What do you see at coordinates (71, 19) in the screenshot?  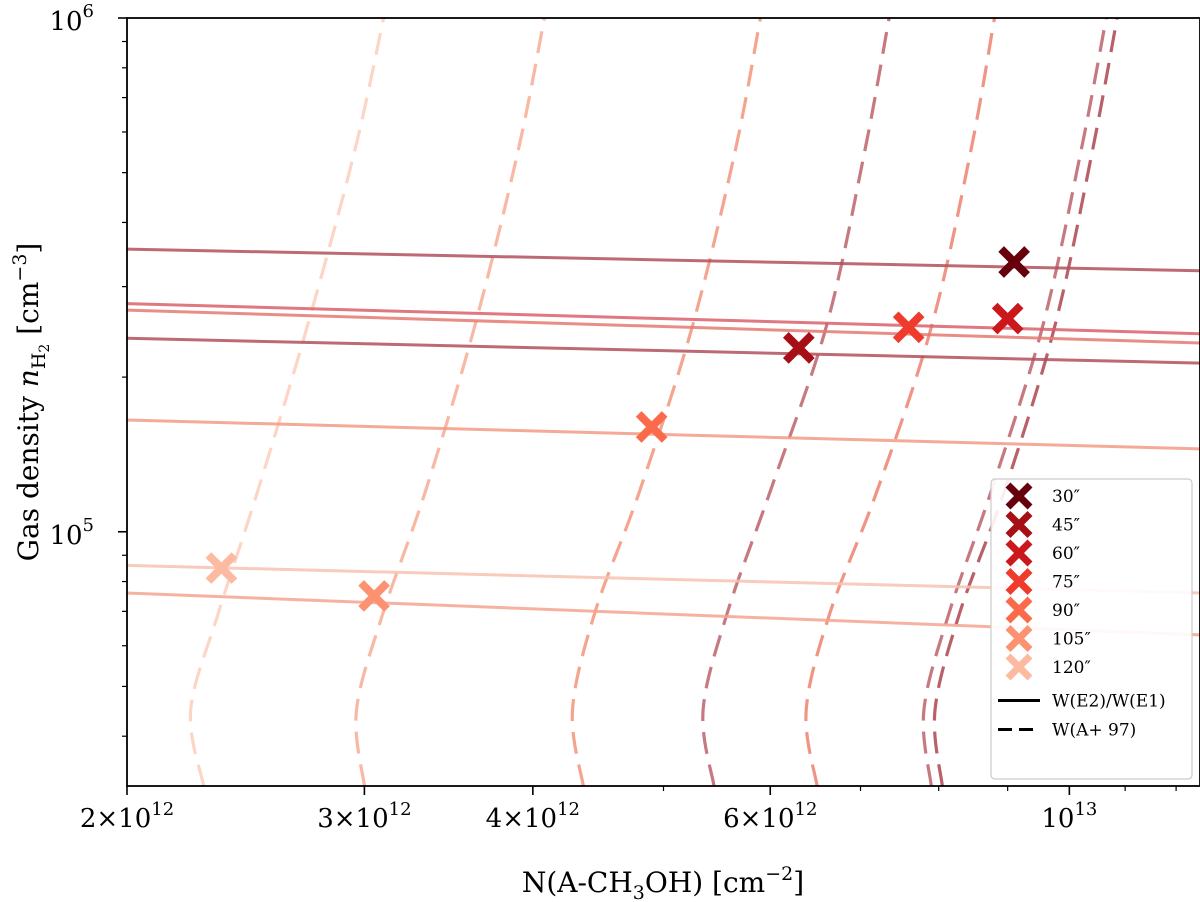 I see `y-tick-label-1: 10⁶` at bounding box center [71, 19].